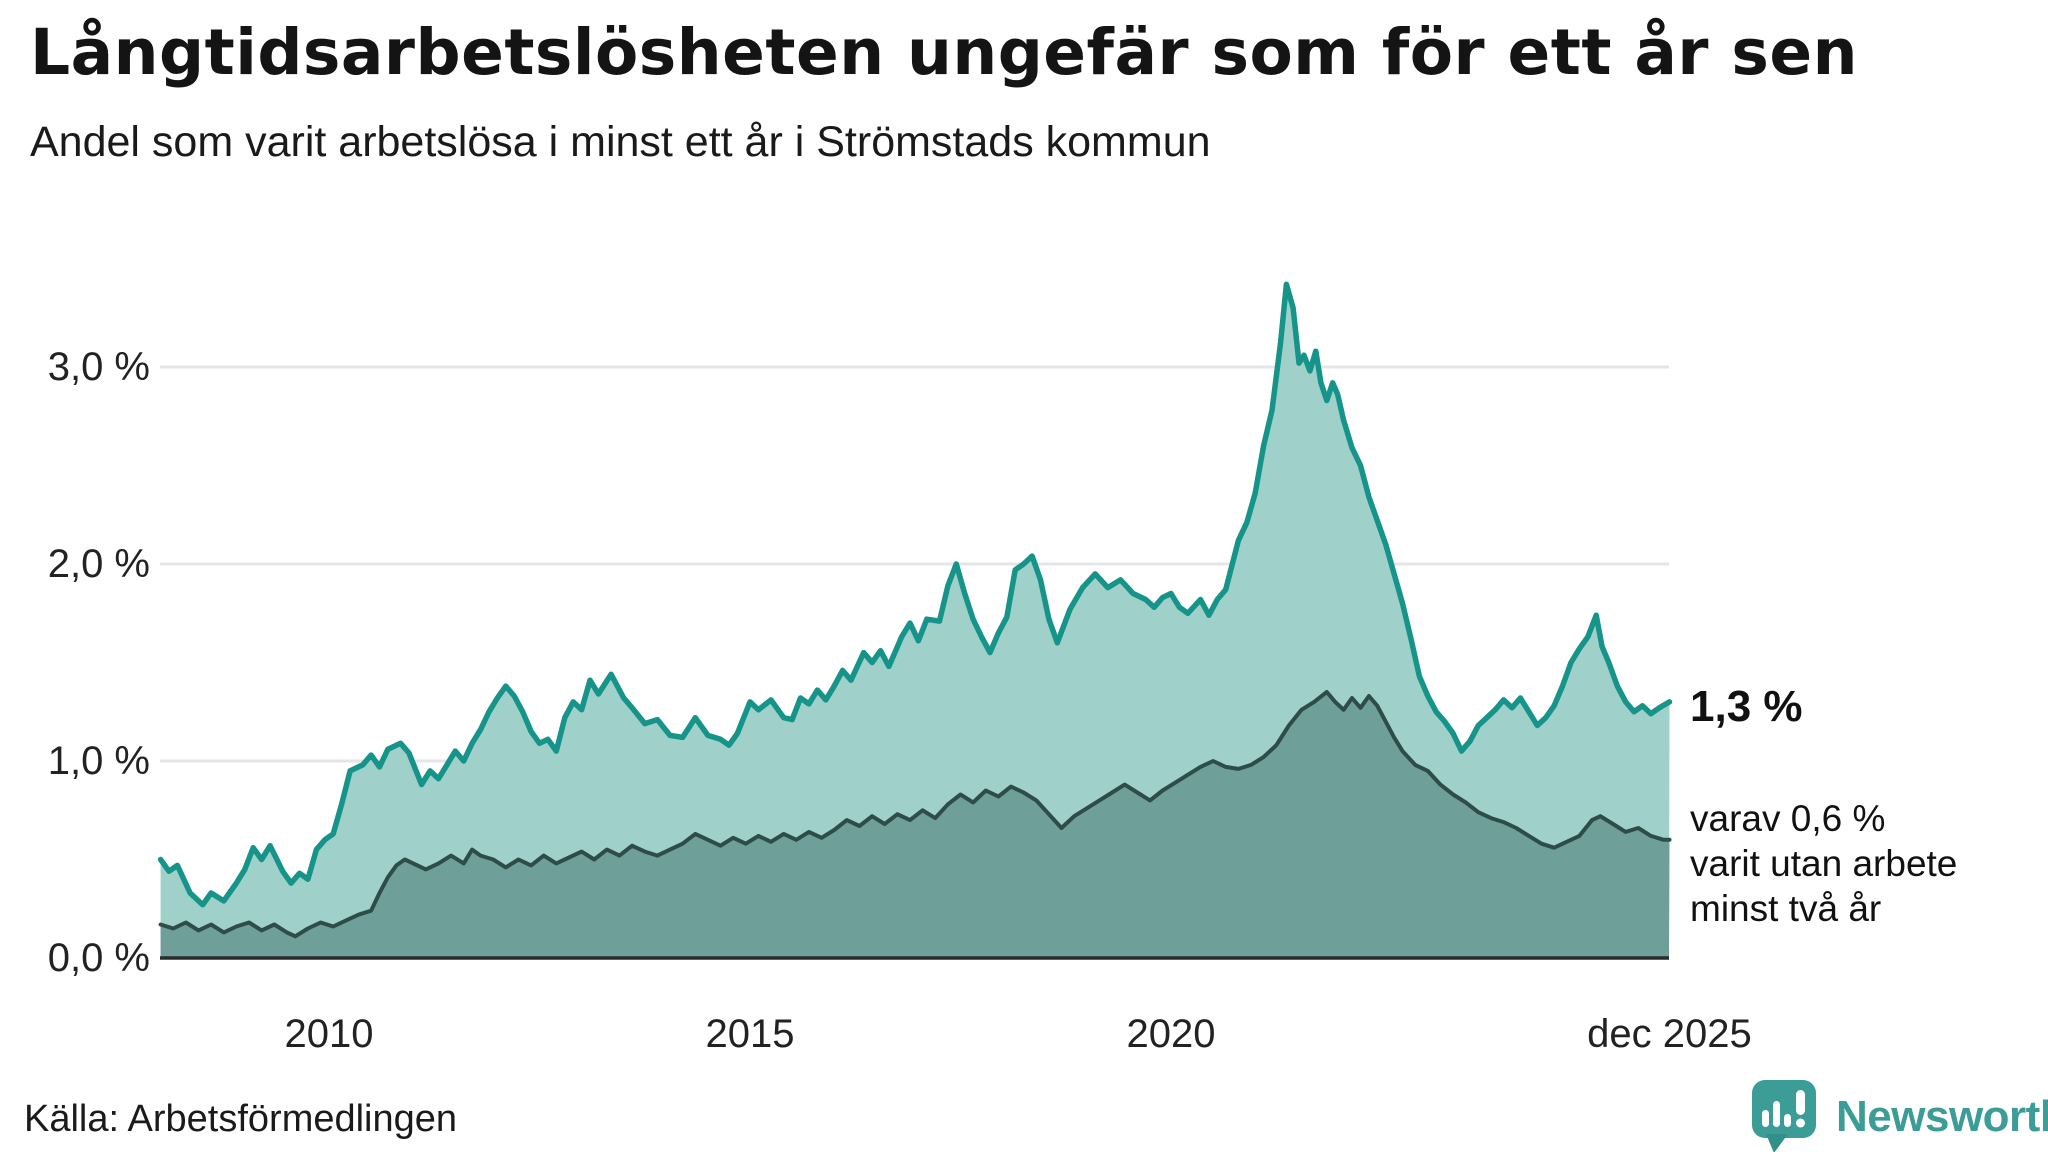 This screenshot has width=2048, height=1152. I want to click on newsworthy-logo: Newsworthy, so click(1900, 1116).